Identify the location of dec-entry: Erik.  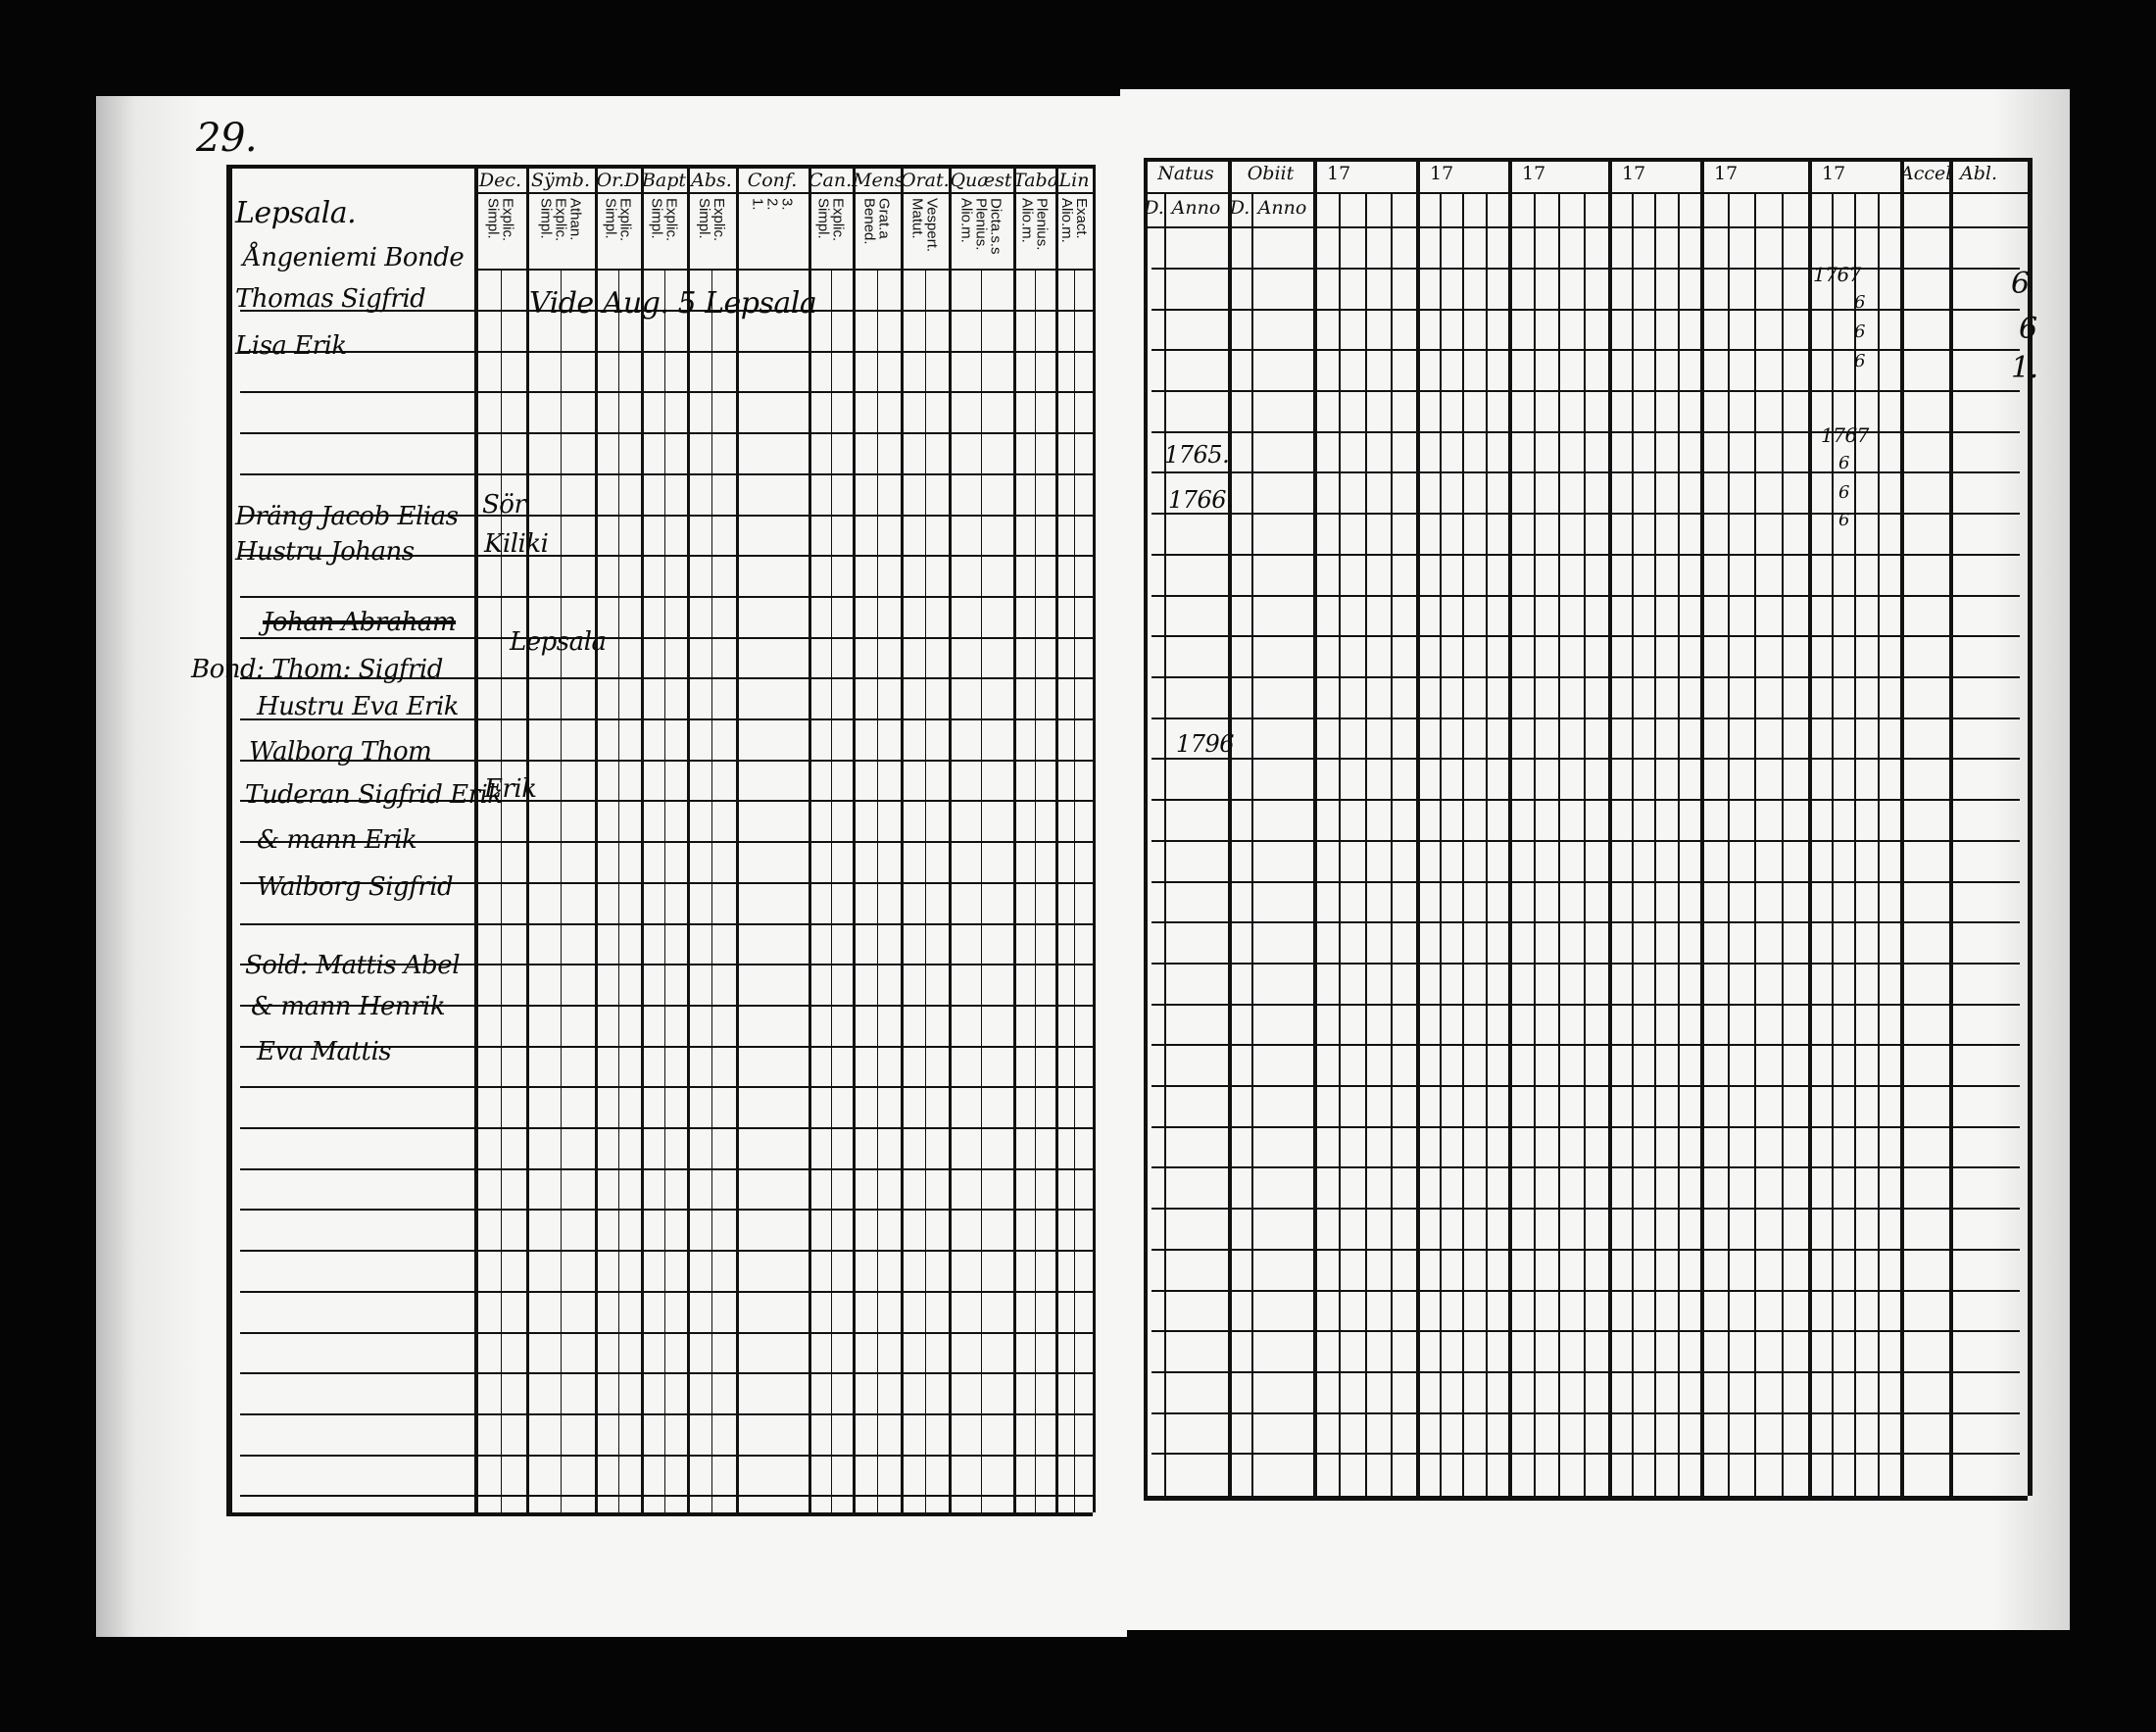
(510, 789).